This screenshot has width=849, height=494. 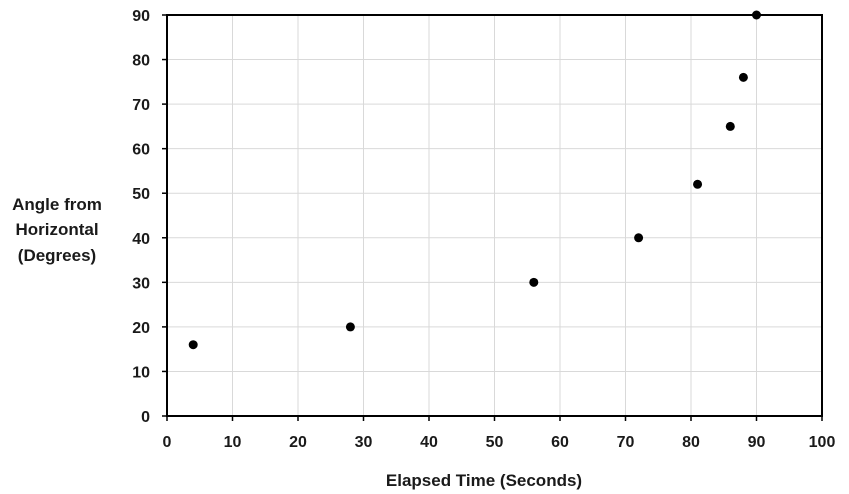 What do you see at coordinates (141, 239) in the screenshot?
I see `y-tick-label: 40` at bounding box center [141, 239].